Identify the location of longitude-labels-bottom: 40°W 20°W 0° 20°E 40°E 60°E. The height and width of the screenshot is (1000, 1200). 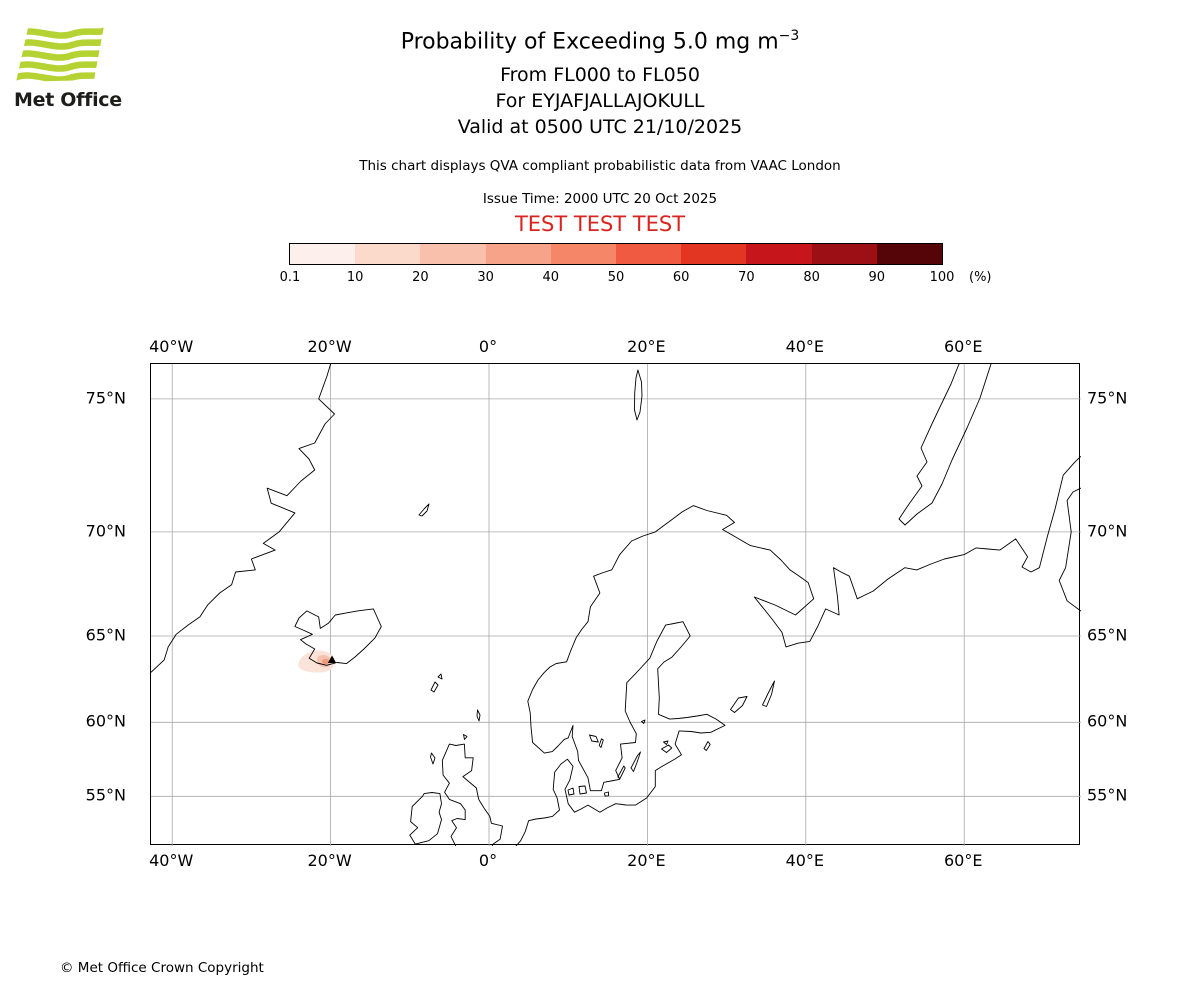
(614, 861).